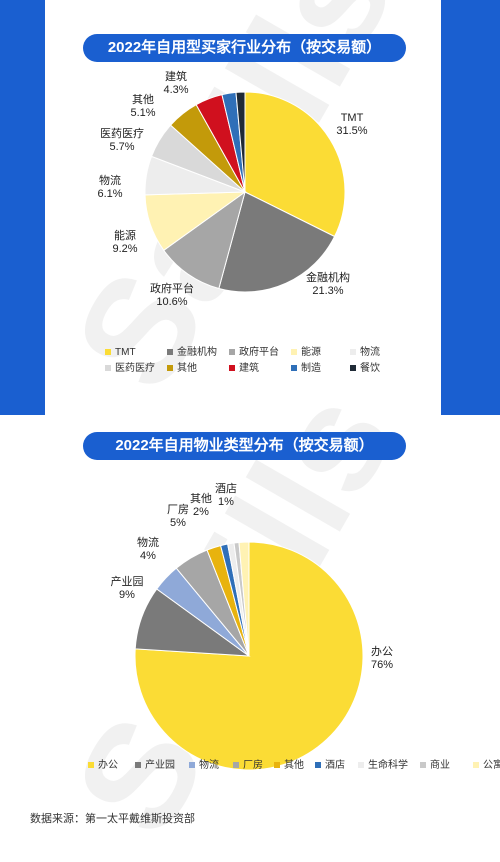 The width and height of the screenshot is (500, 862). Describe the element at coordinates (125, 352) in the screenshot. I see `legend-label-1-1: TMT` at that location.